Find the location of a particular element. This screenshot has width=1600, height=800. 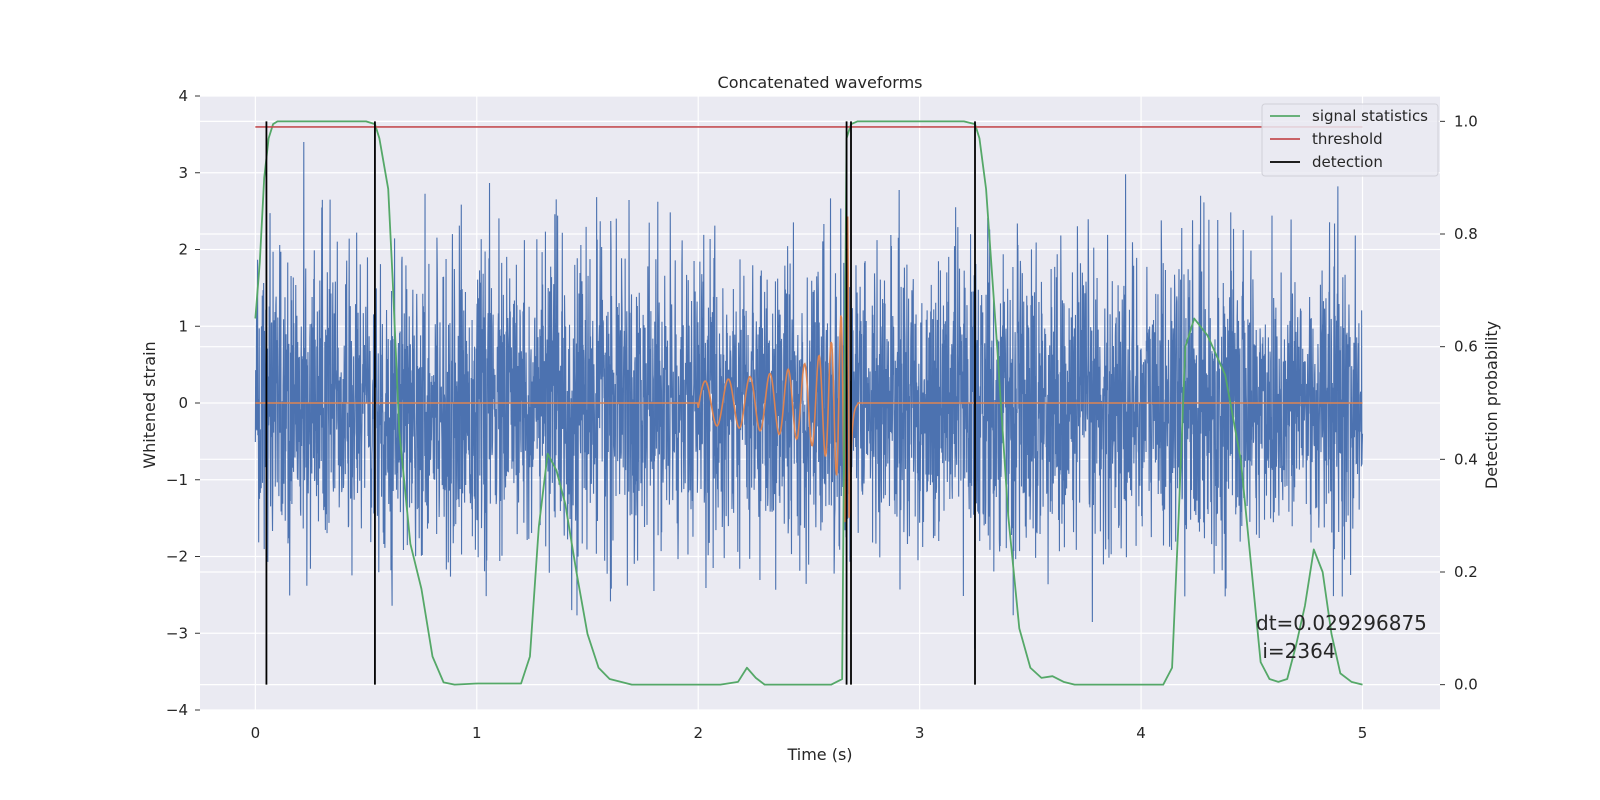

y-tick-label: 3 is located at coordinates (183, 173).